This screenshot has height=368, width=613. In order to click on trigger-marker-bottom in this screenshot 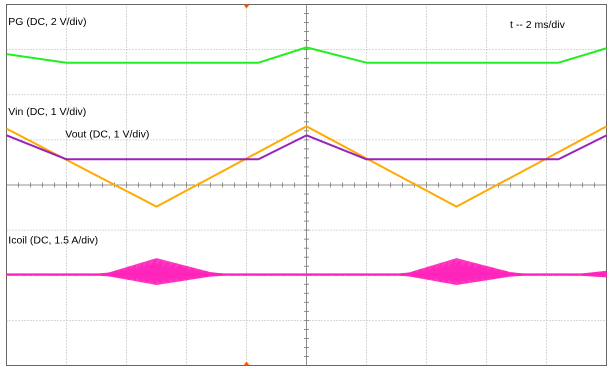, I will do `click(246, 363)`.